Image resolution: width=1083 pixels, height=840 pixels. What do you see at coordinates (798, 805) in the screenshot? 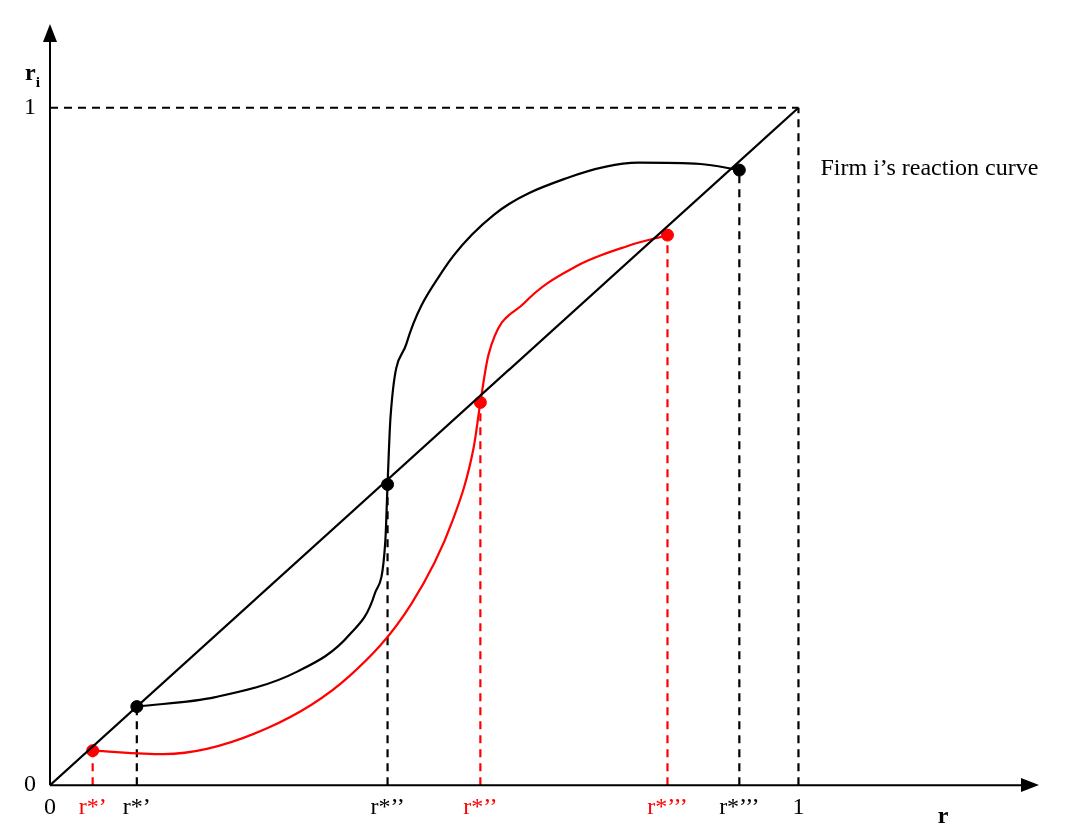
I see `x-tick-label: 1` at bounding box center [798, 805].